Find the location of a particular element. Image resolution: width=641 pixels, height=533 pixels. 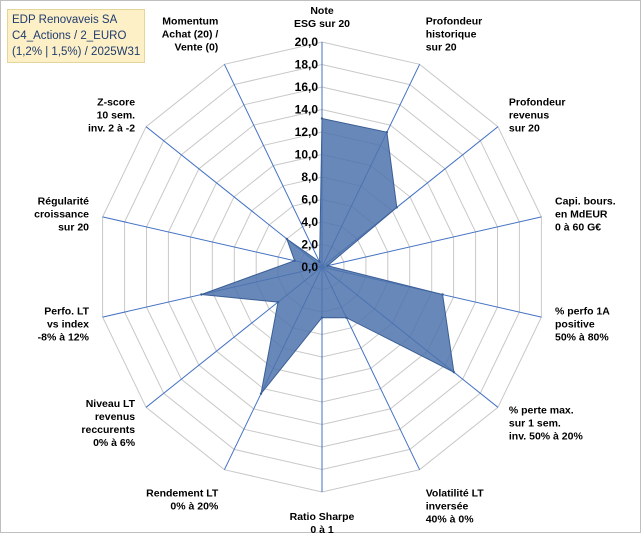

axis-label-14-line-3: Vente (0) is located at coordinates (197, 48).